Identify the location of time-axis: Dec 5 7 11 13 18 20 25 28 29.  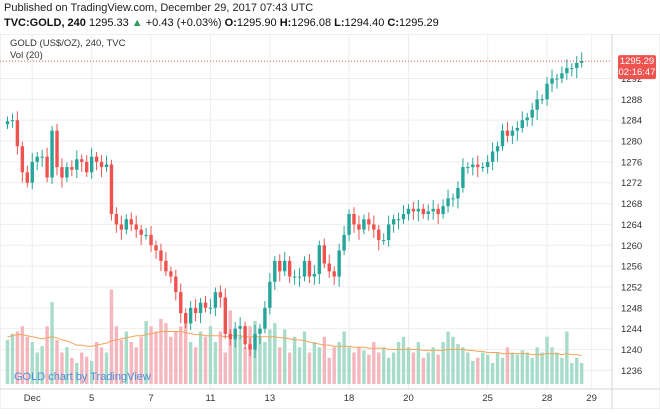
(310, 398).